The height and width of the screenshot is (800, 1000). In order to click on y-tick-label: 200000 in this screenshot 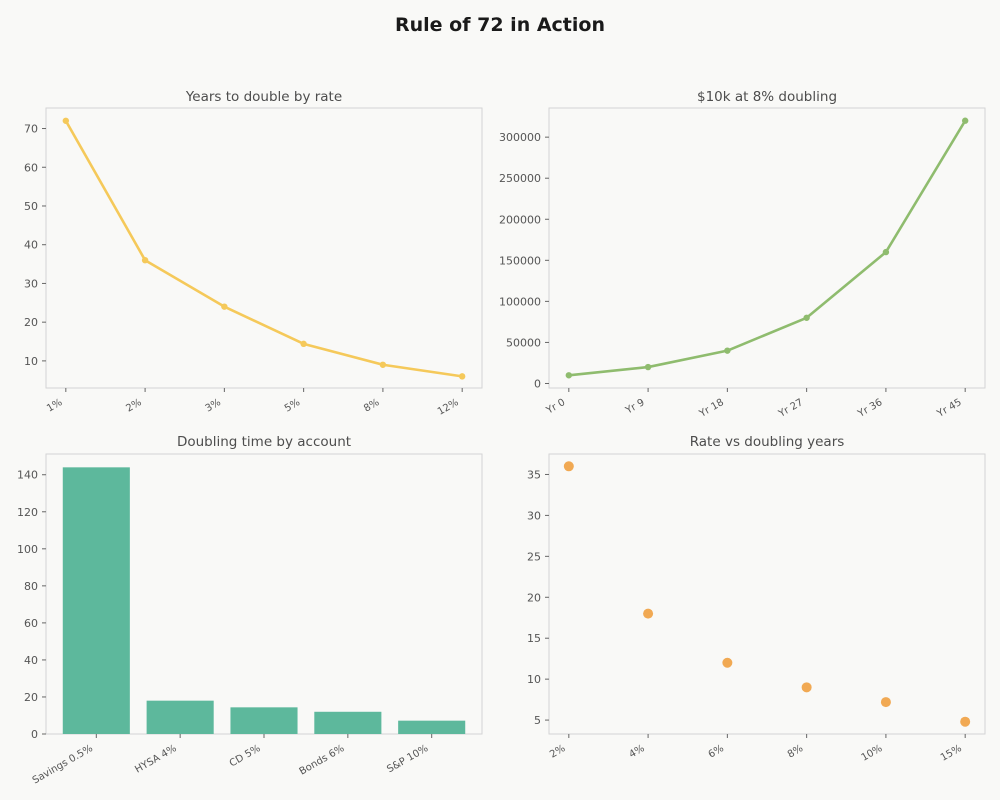, I will do `click(520, 219)`.